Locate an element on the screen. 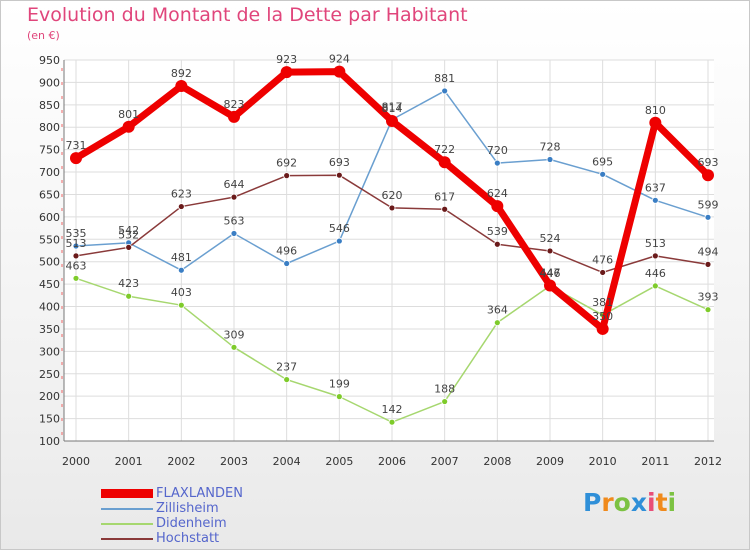 The width and height of the screenshot is (750, 551). data-label: 524 is located at coordinates (550, 238).